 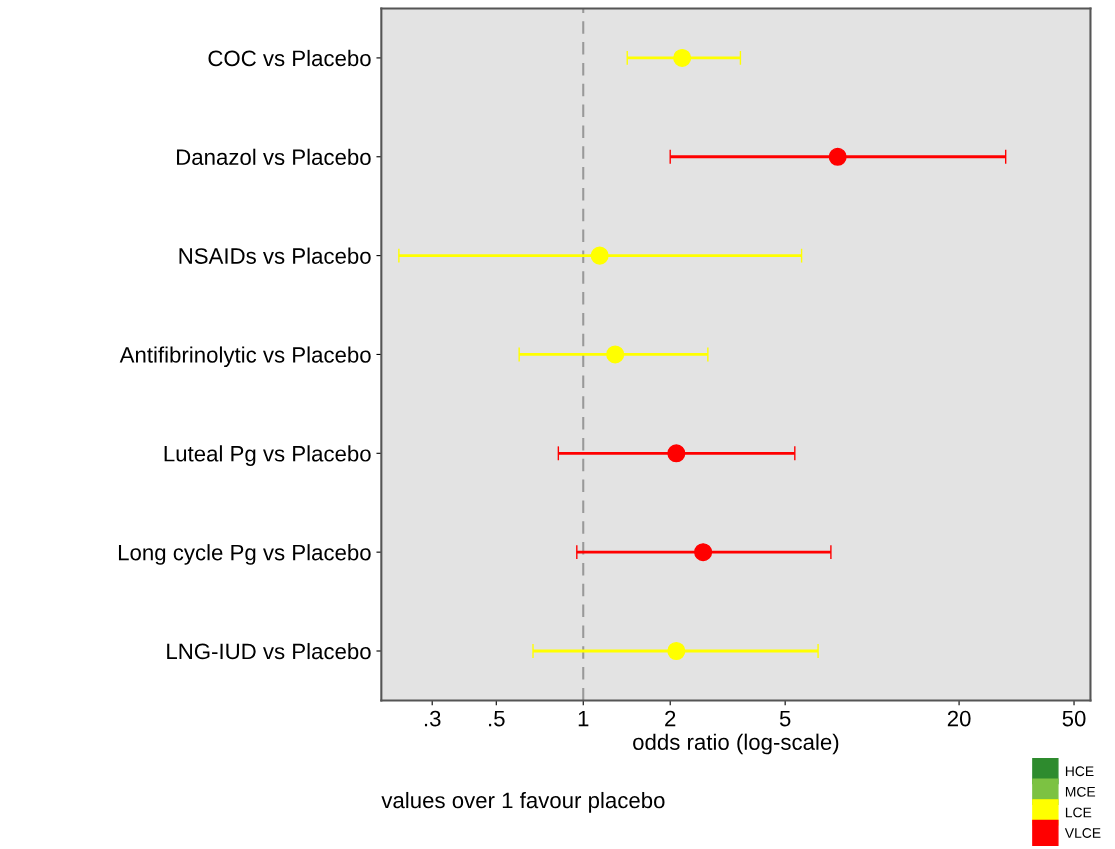 I want to click on legend-label: MCE, so click(x=1080, y=791).